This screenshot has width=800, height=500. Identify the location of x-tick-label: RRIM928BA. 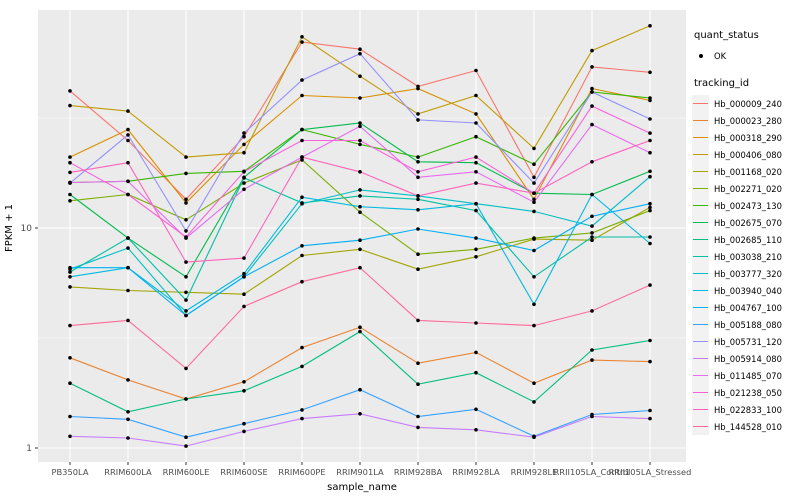
(418, 472).